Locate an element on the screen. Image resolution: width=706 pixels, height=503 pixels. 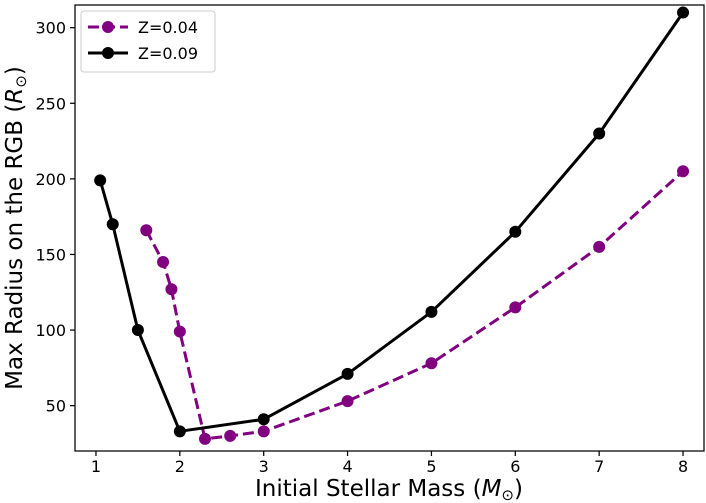
x-axis-title-text: Initial Stellar Mass ( is located at coordinates (368, 489).